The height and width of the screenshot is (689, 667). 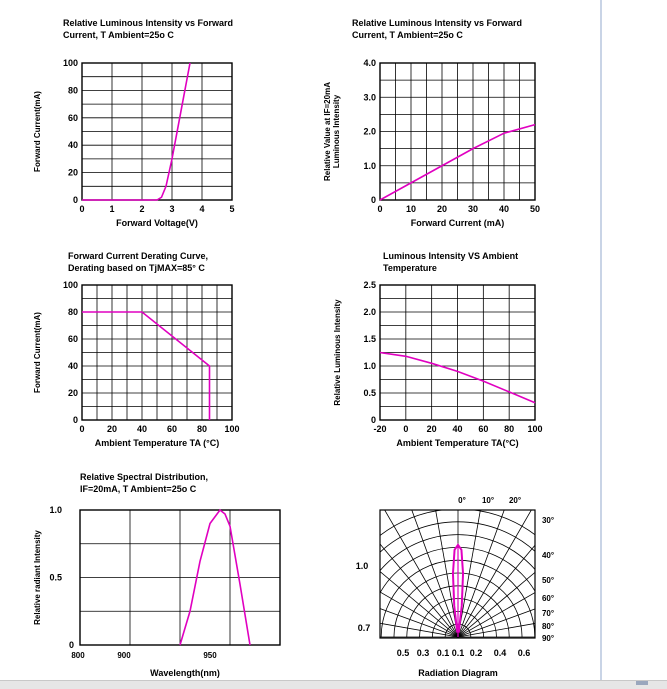 What do you see at coordinates (548, 598) in the screenshot?
I see `angle-label: 60°` at bounding box center [548, 598].